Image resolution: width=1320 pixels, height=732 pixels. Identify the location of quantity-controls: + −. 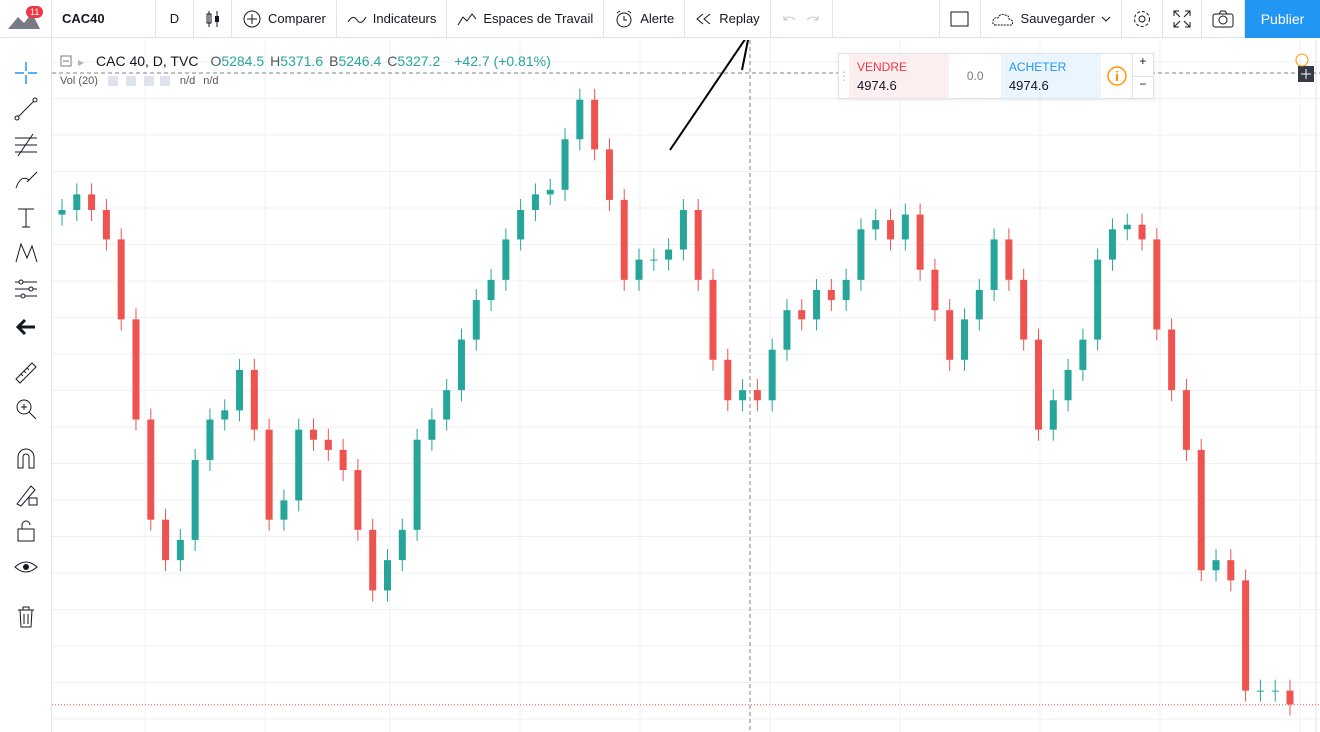
(1142, 76).